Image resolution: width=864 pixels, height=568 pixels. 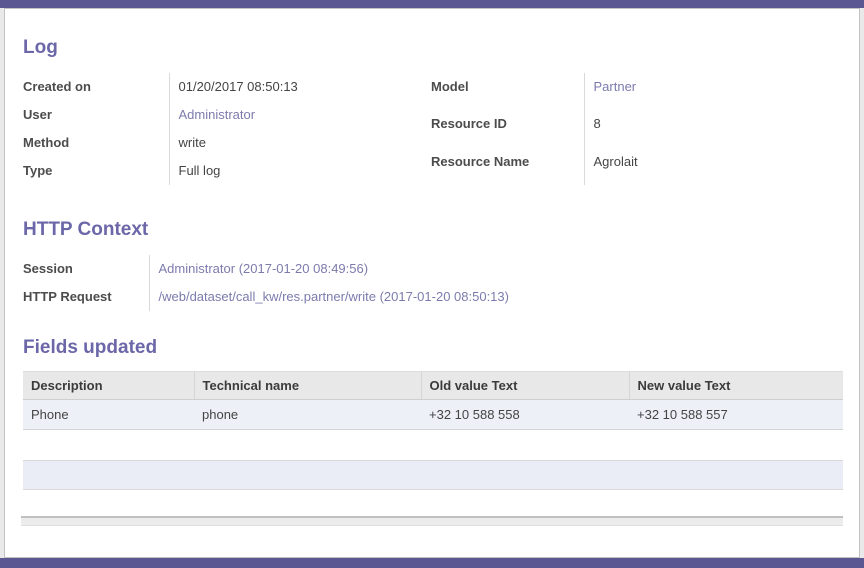 What do you see at coordinates (217, 114) in the screenshot?
I see `user-link: Administrator` at bounding box center [217, 114].